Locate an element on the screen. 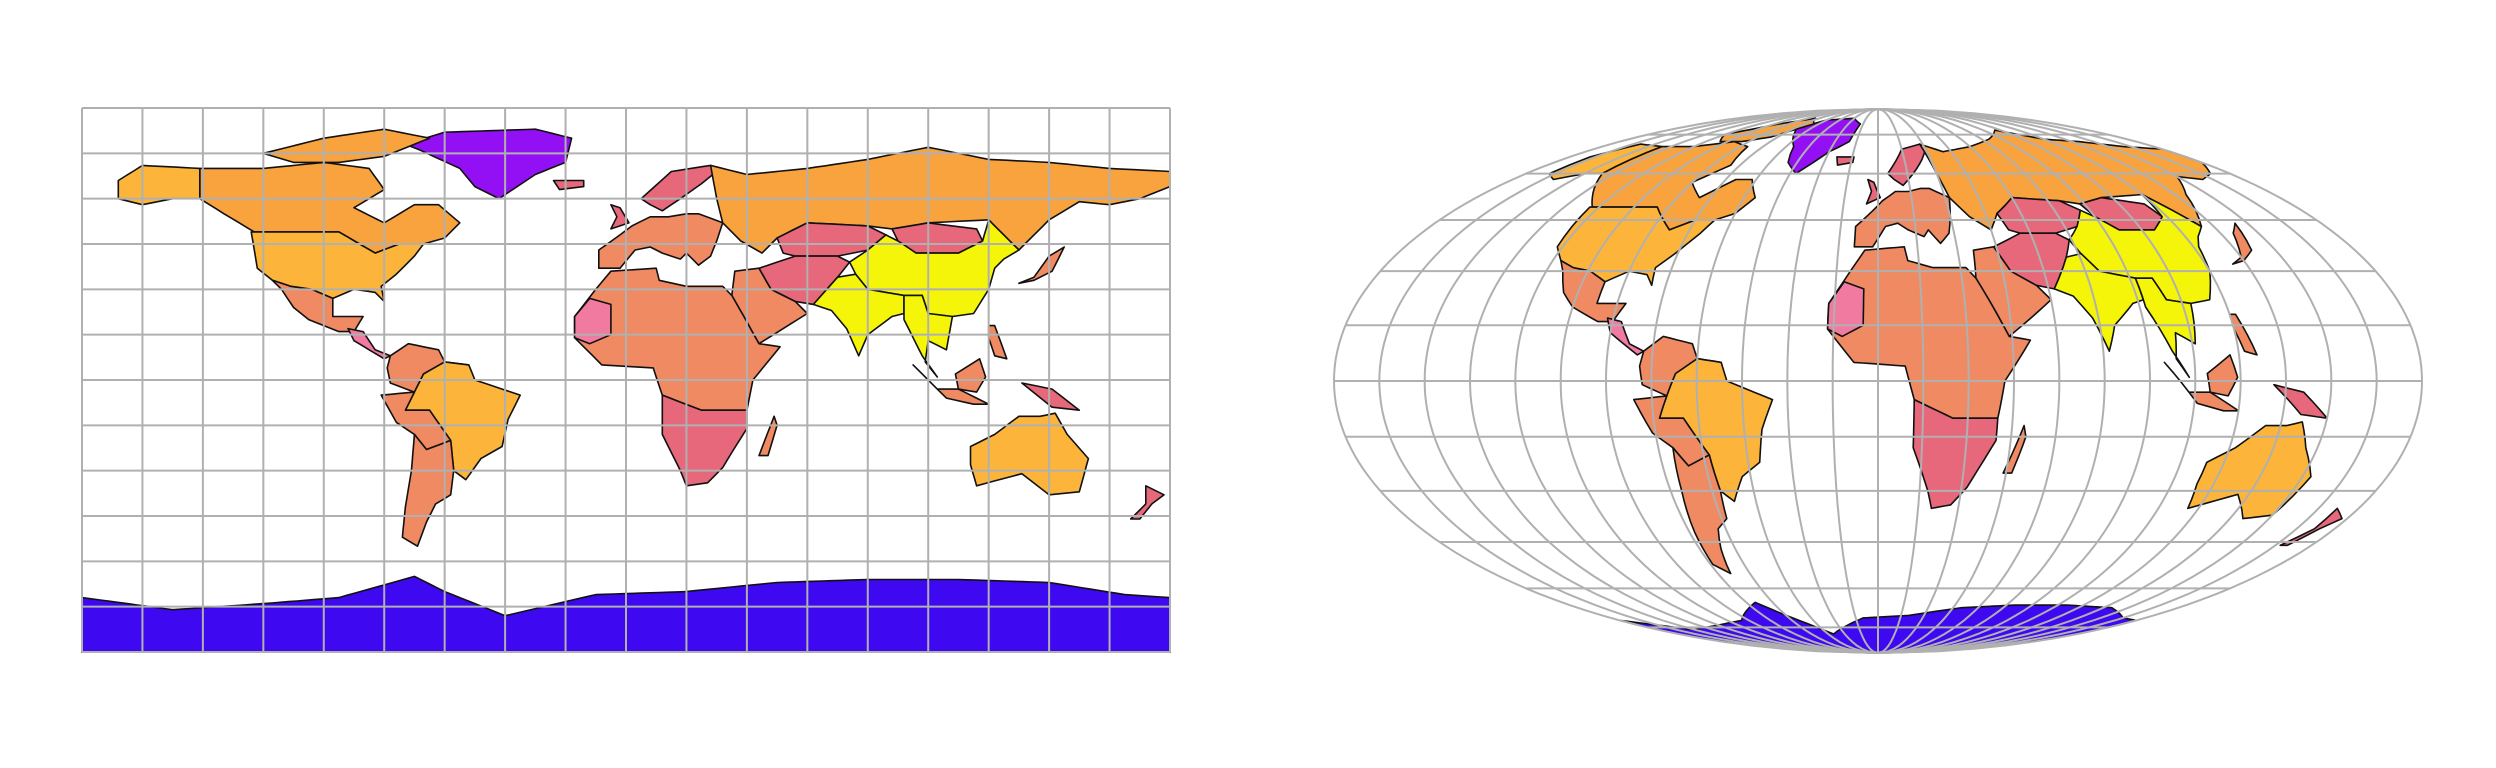 The image size is (2496, 768). country-west-africa-plate is located at coordinates (592, 321).